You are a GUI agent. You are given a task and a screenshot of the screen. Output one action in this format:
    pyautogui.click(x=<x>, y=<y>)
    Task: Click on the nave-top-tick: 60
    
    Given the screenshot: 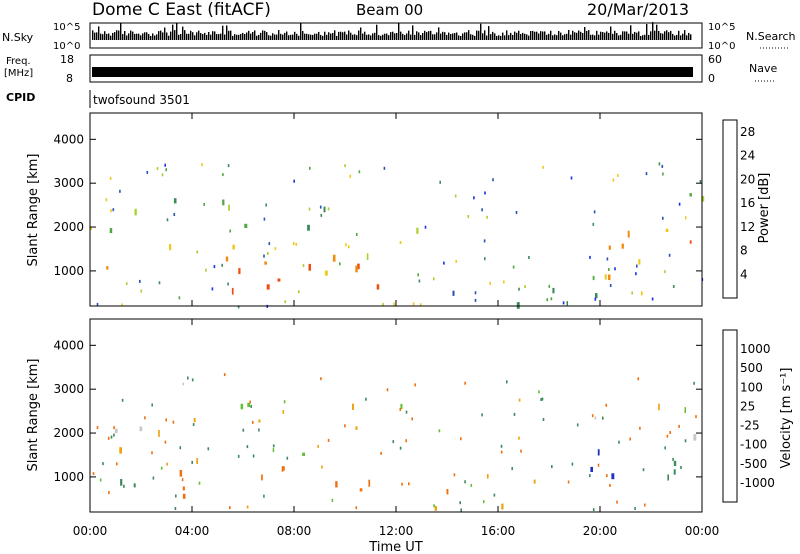 What is the action you would take?
    pyautogui.click(x=715, y=59)
    